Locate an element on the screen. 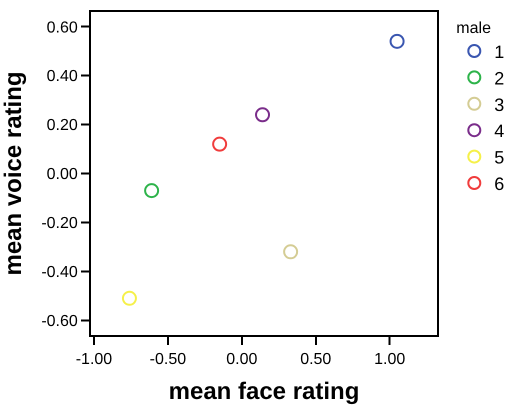 Image resolution: width=520 pixels, height=410 pixels. y-tick-label: -0.60 is located at coordinates (59, 321).